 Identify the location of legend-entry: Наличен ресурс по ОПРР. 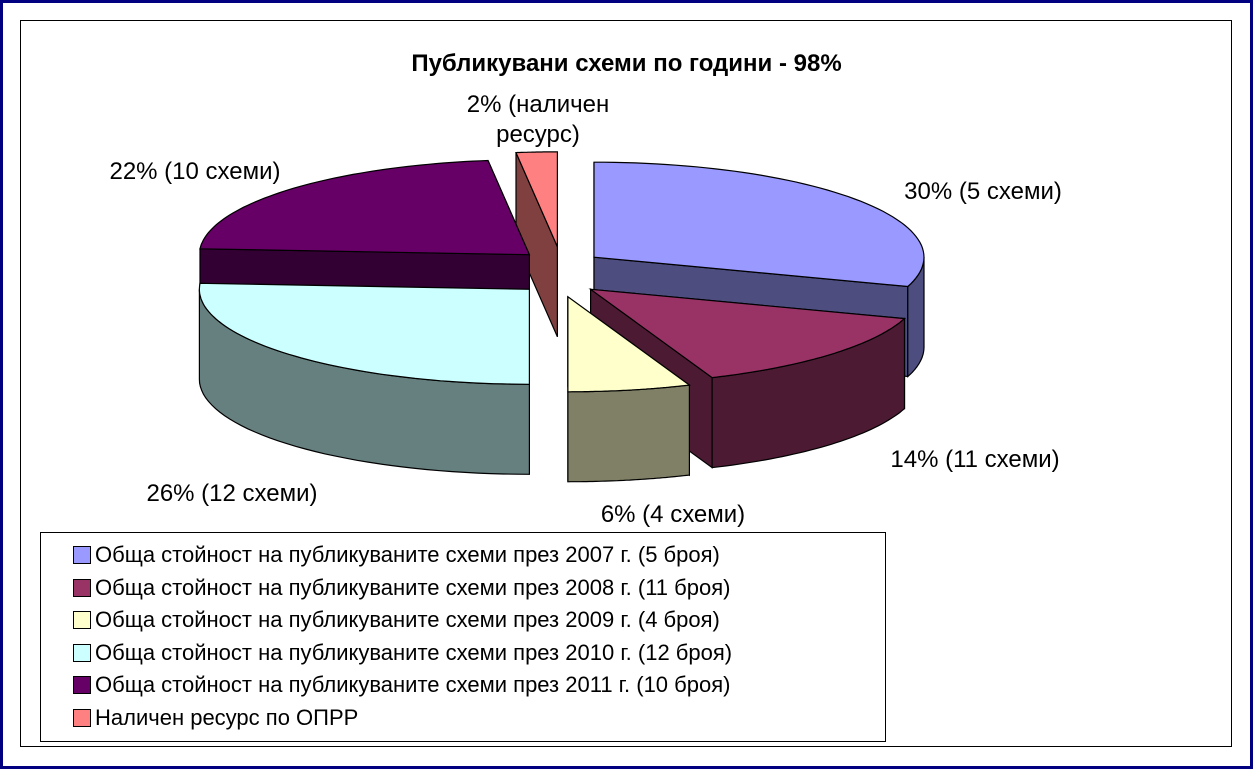
(463, 718).